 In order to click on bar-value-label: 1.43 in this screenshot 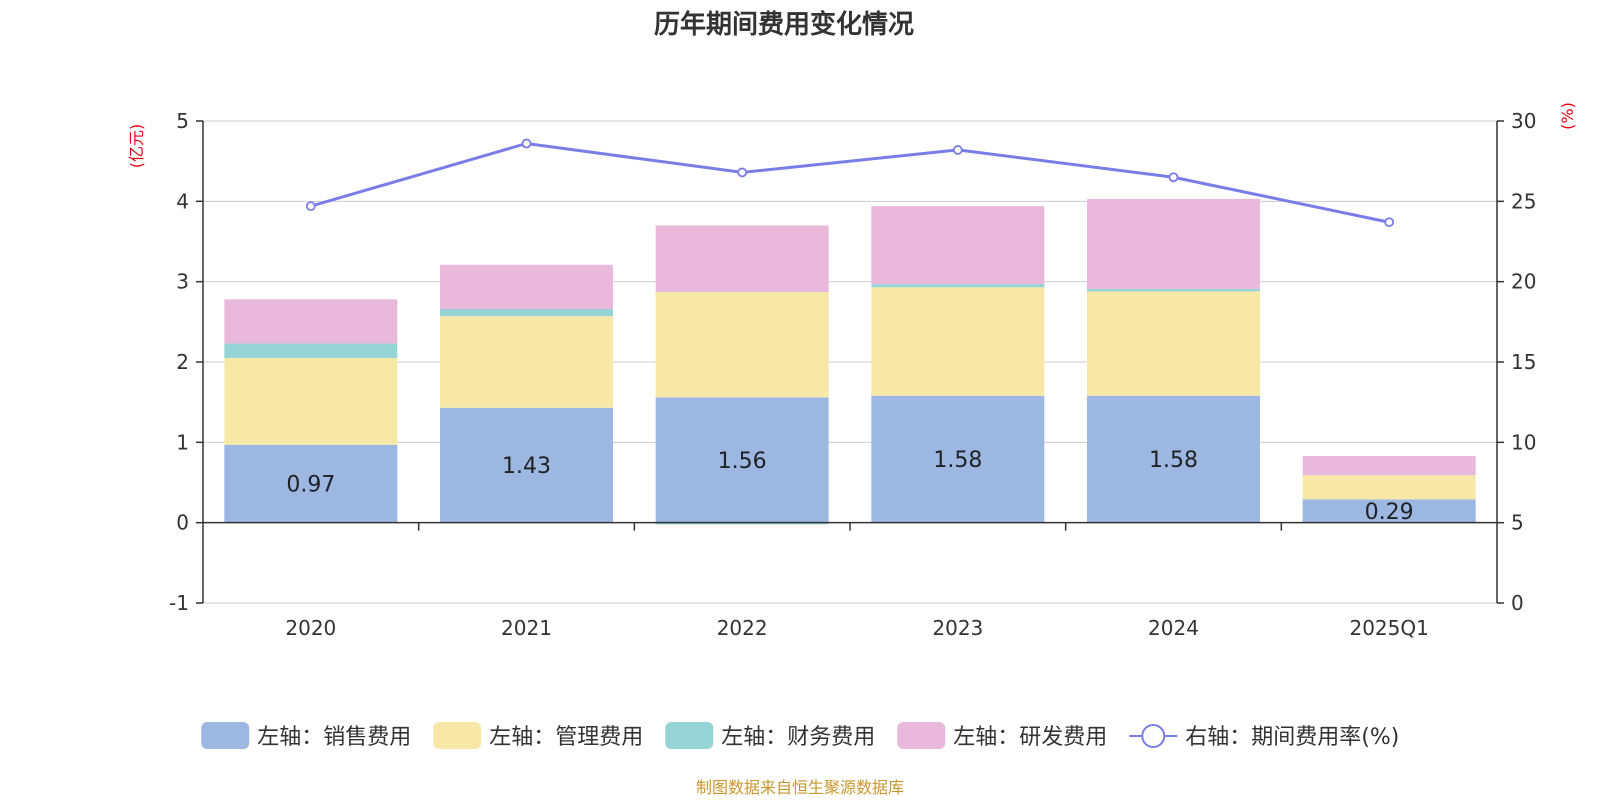, I will do `click(526, 466)`.